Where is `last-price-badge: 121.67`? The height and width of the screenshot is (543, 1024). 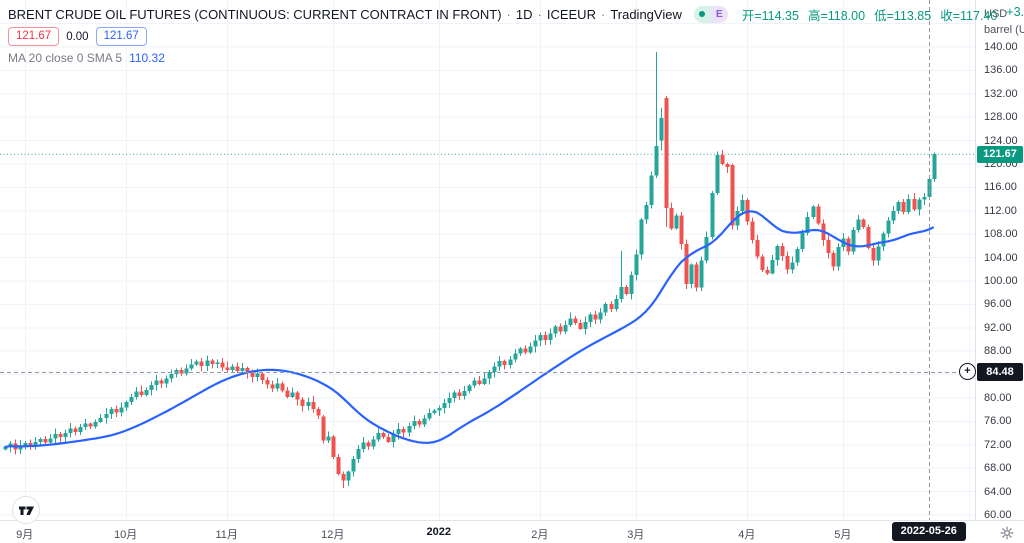
last-price-badge: 121.67 is located at coordinates (1000, 154).